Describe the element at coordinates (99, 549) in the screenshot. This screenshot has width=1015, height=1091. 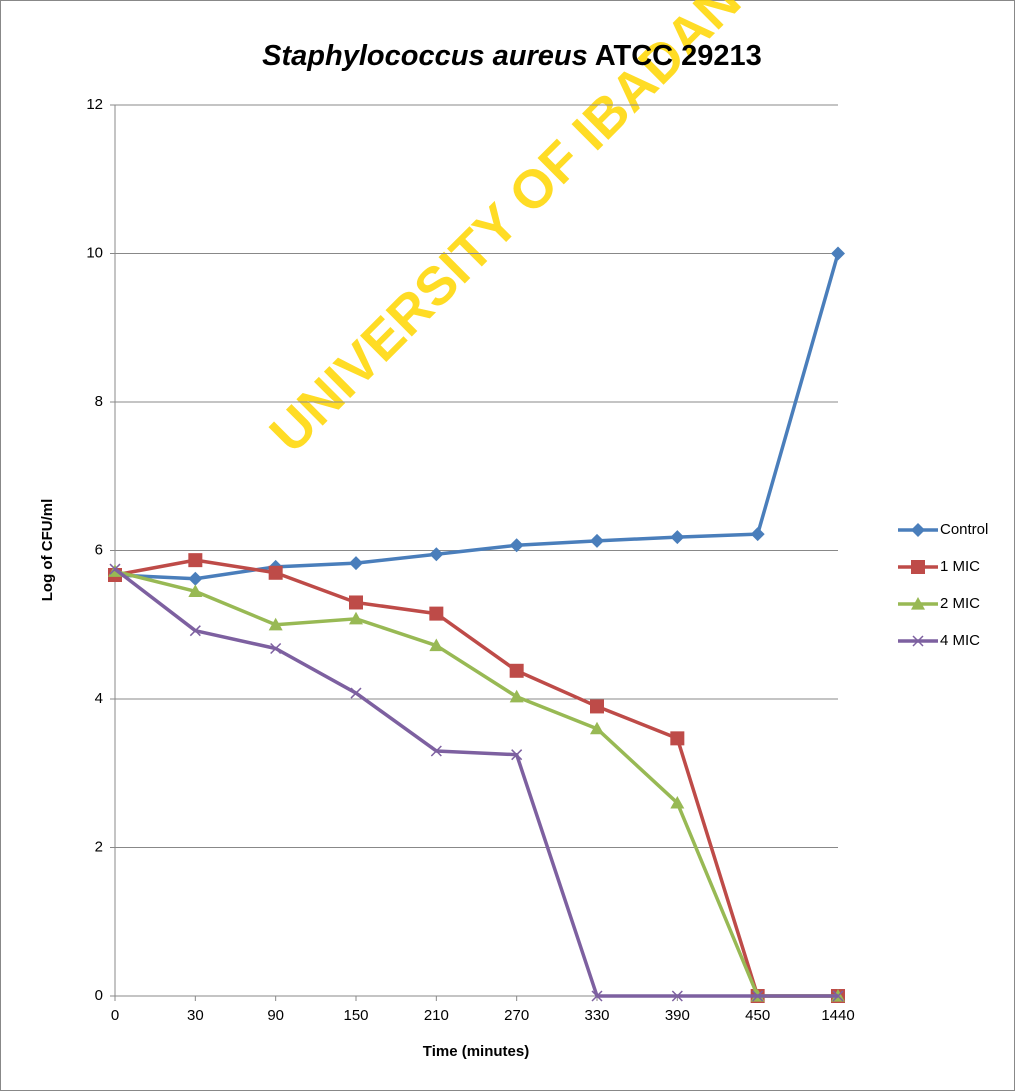
I see `y-tick-label: 6` at that location.